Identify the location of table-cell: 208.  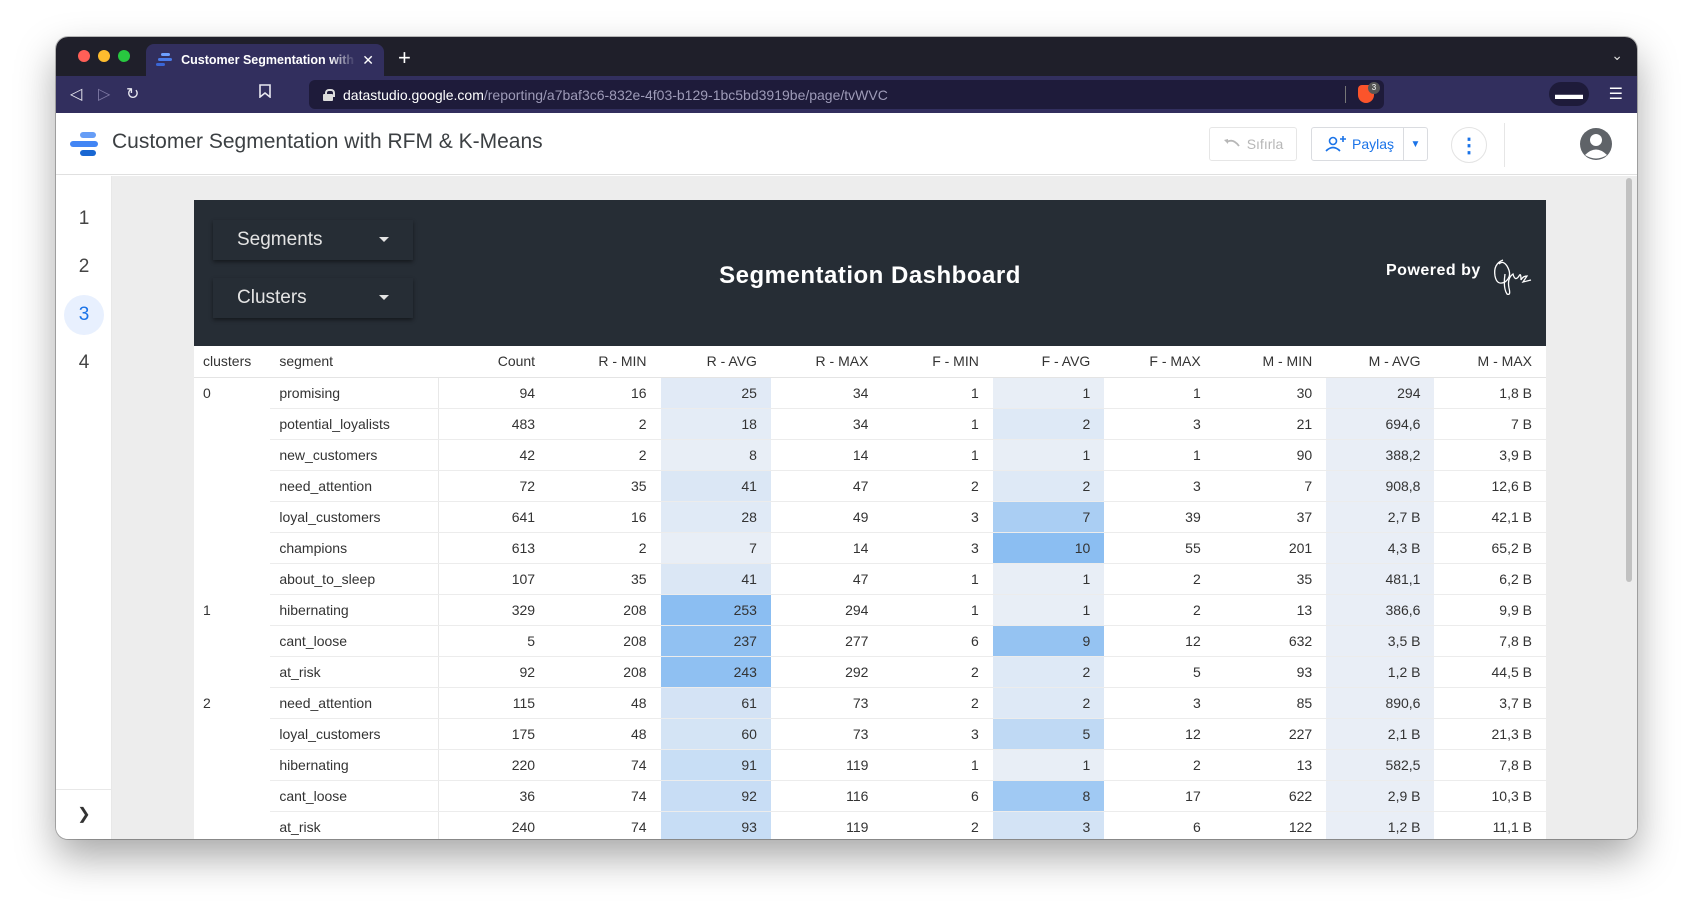
(605, 610).